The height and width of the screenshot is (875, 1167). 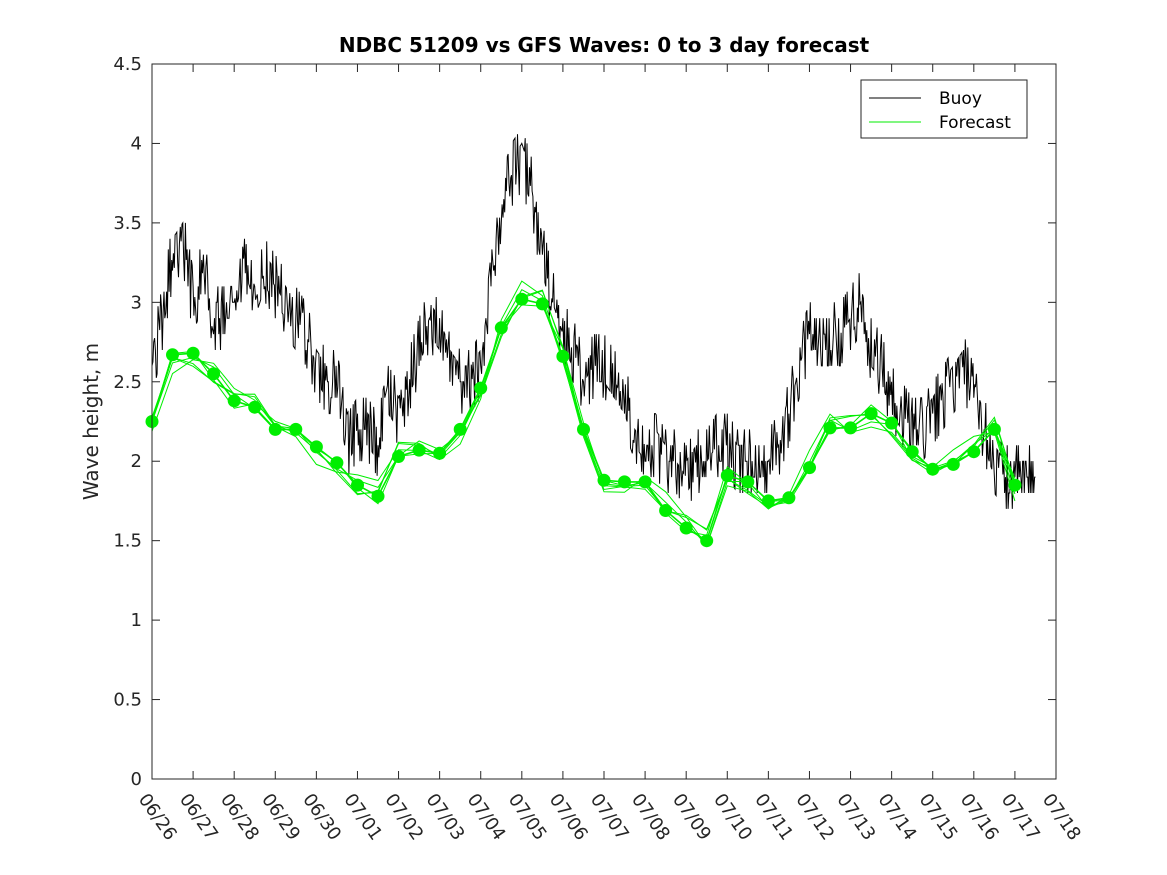 What do you see at coordinates (609, 817) in the screenshot?
I see `x-tick-label: 07/07` at bounding box center [609, 817].